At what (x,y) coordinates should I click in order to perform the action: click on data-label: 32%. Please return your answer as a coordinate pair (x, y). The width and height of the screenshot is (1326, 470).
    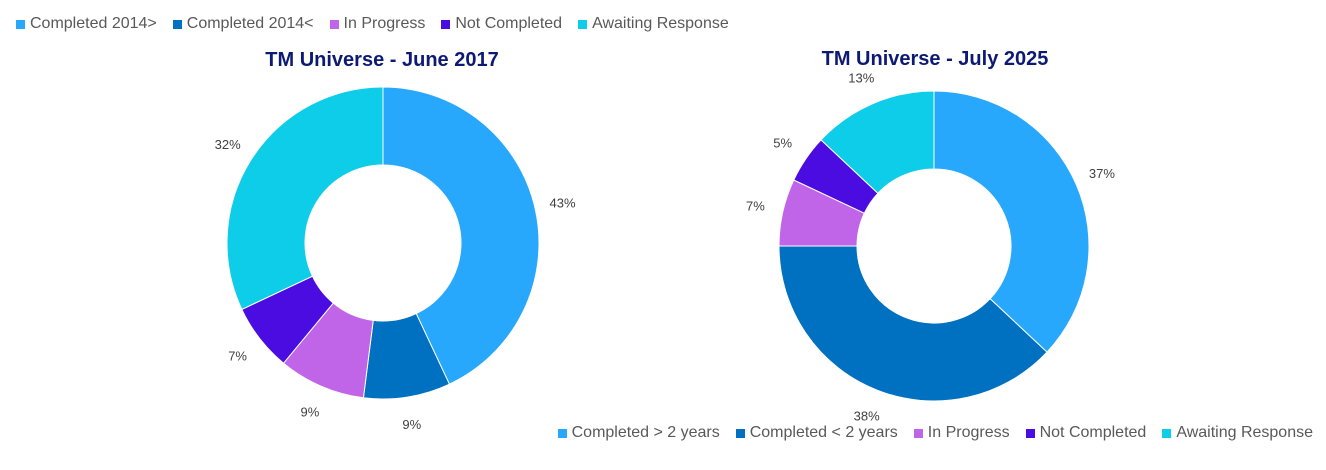
    Looking at the image, I should click on (228, 144).